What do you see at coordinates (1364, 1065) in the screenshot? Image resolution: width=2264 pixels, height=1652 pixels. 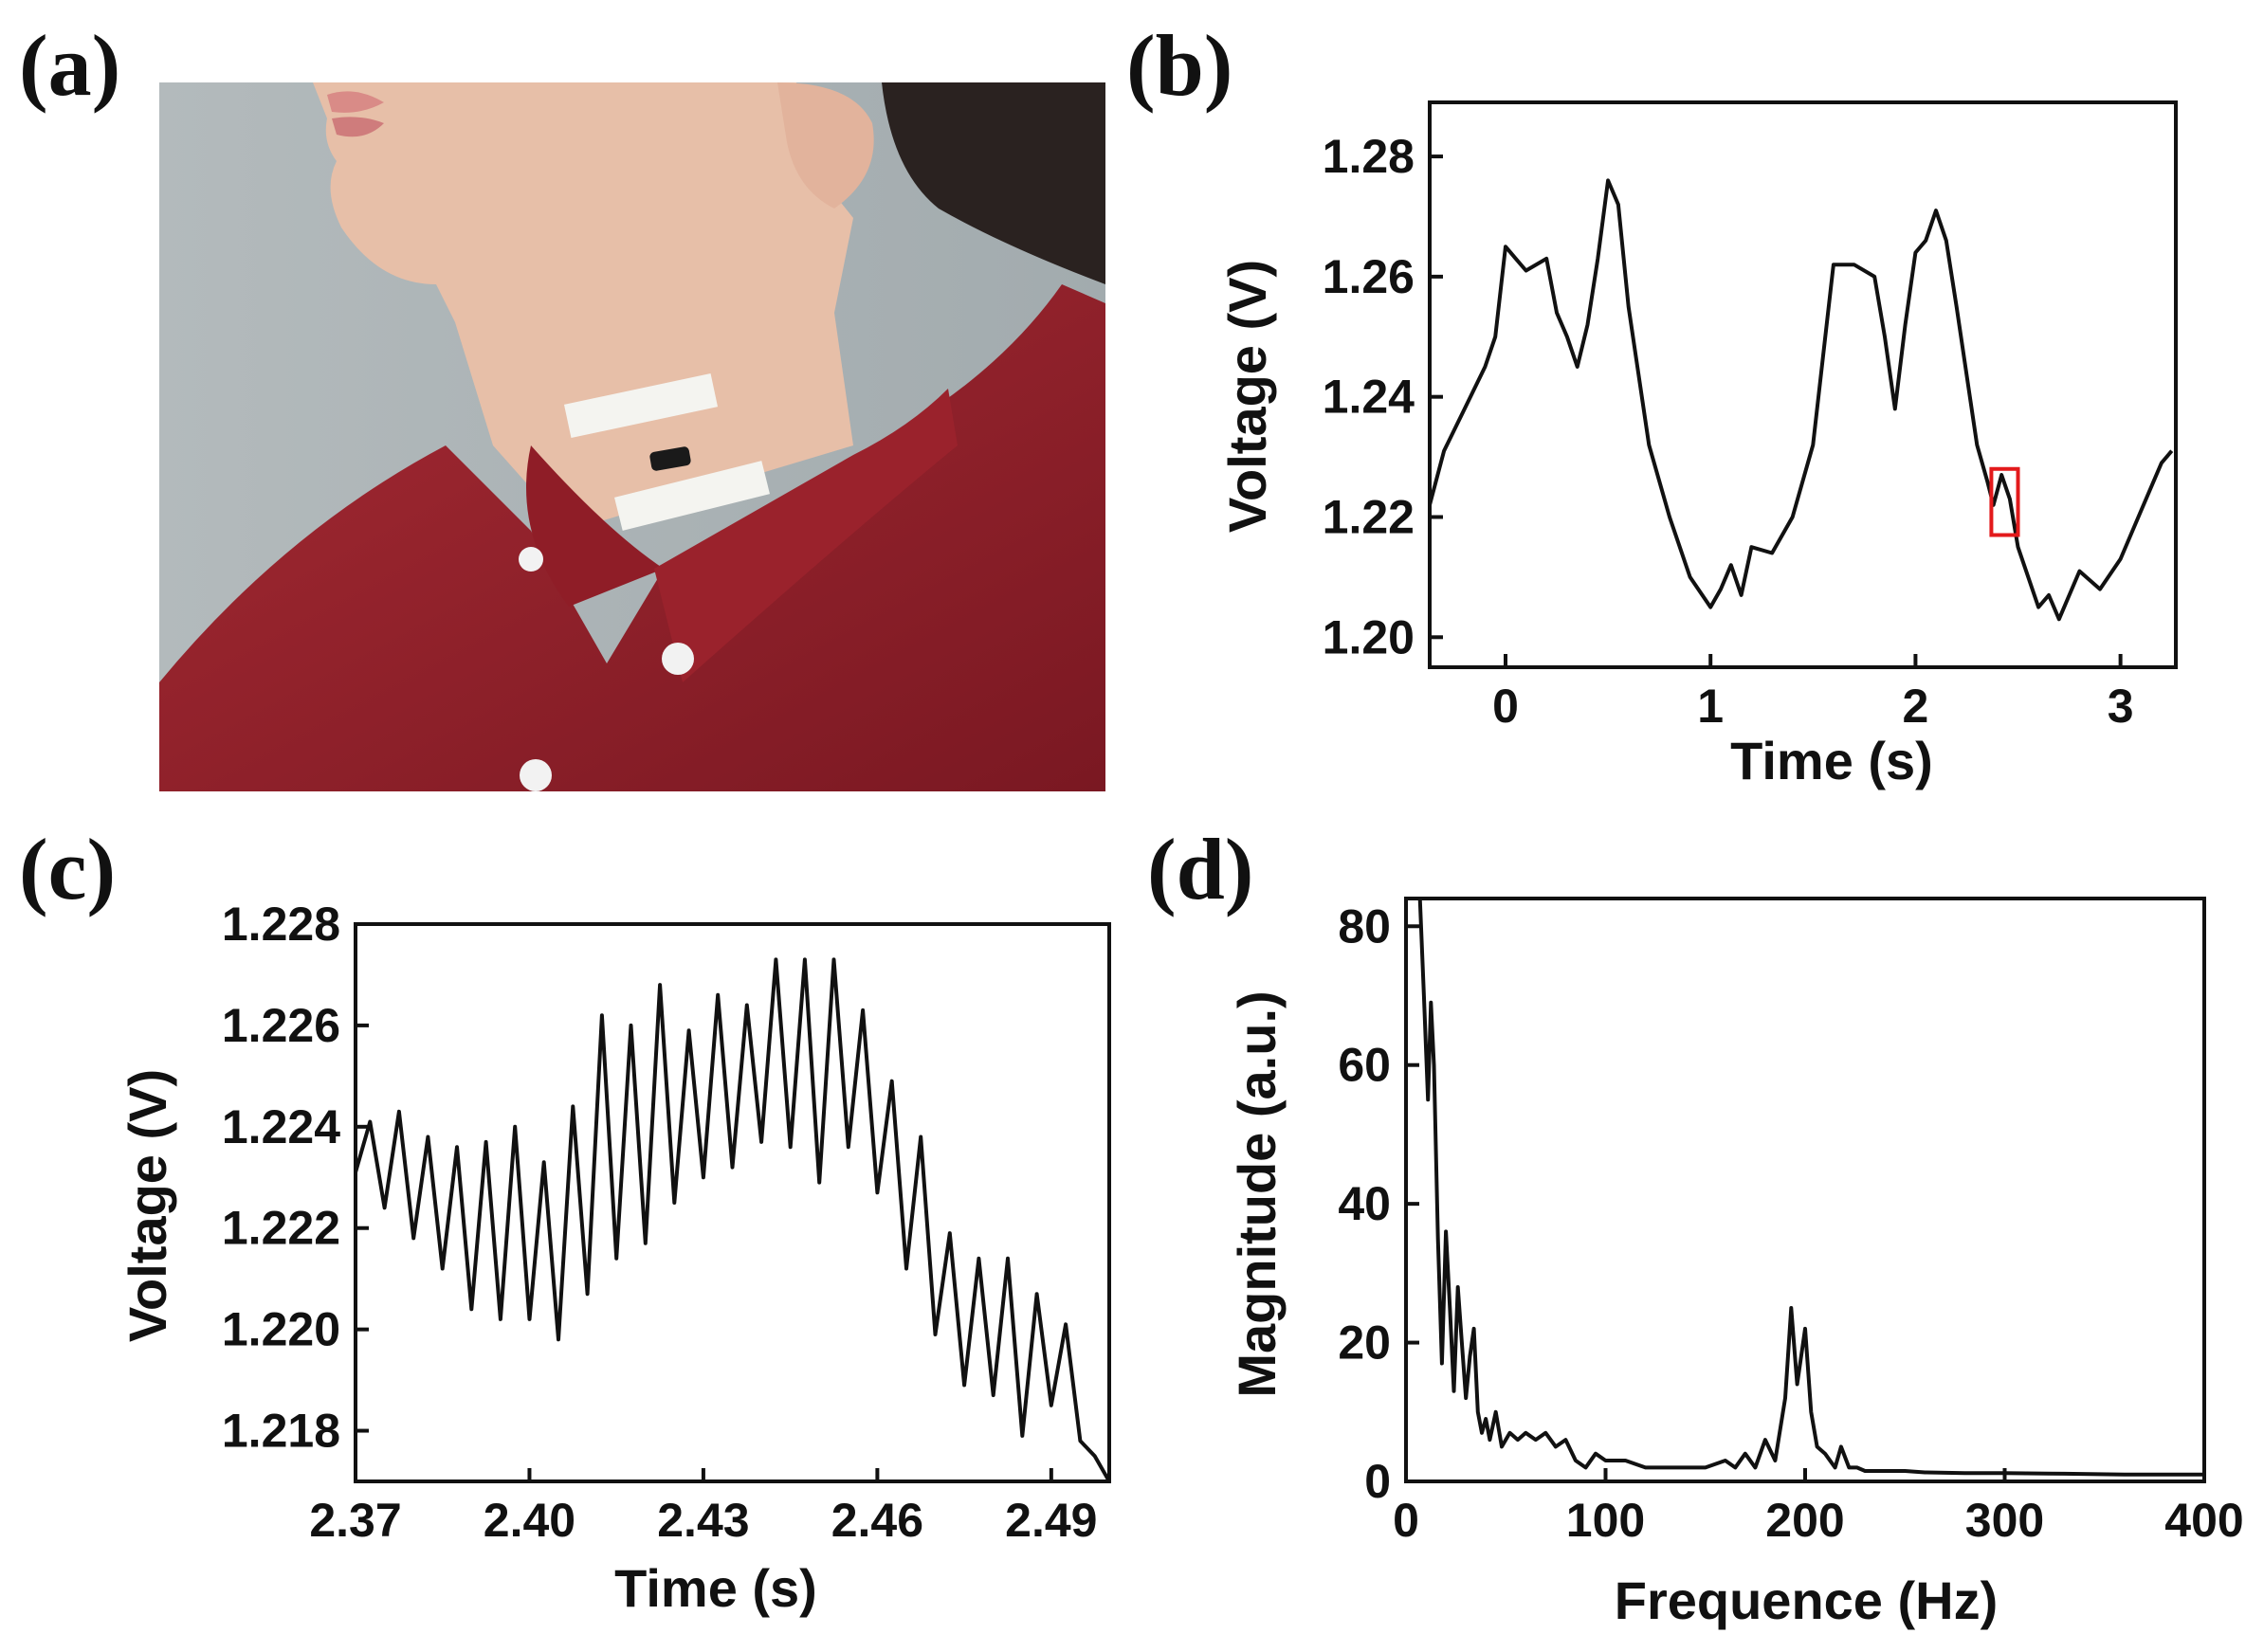 I see `chart-d-y-tick-label: 60` at bounding box center [1364, 1065].